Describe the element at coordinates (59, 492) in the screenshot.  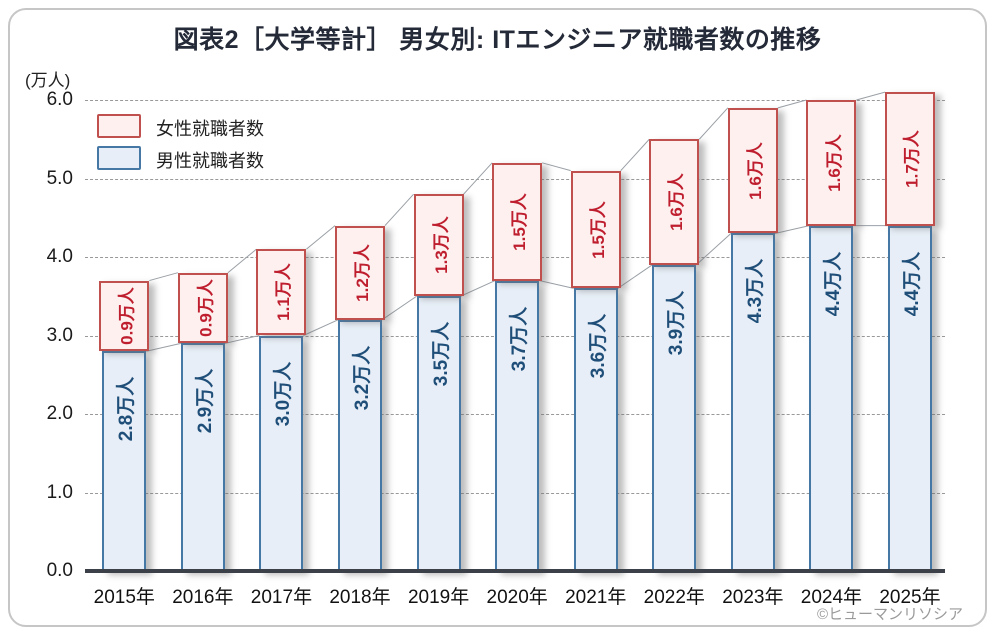
I see `y-tick-label: 1.0` at that location.